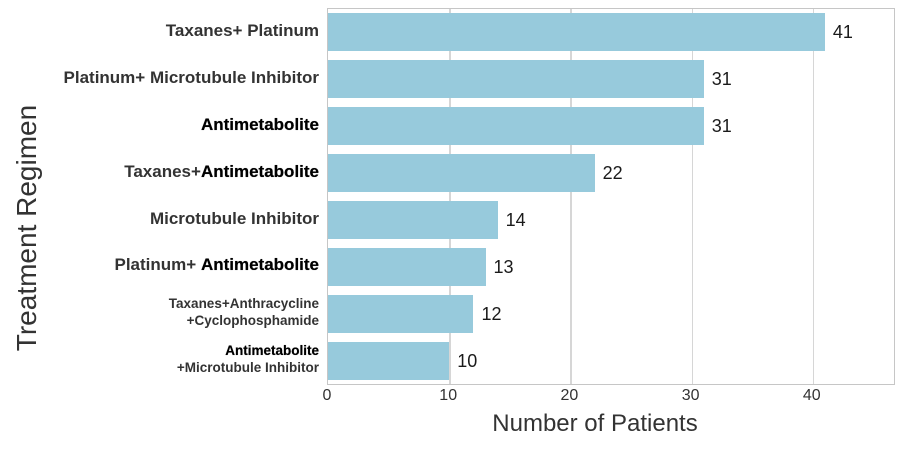  I want to click on category-label: Antimetabolite, so click(169, 125).